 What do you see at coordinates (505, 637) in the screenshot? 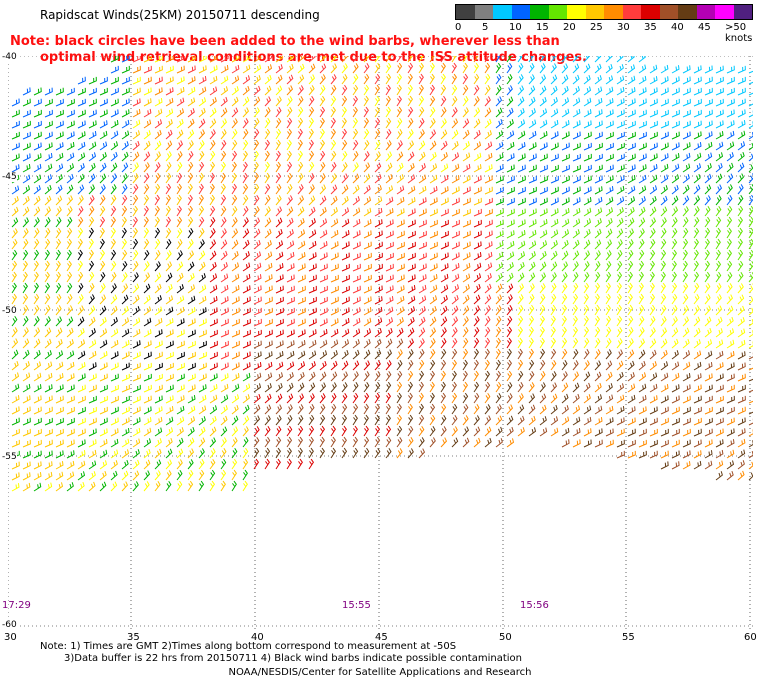
I see `x-tick-label: 50` at bounding box center [505, 637].